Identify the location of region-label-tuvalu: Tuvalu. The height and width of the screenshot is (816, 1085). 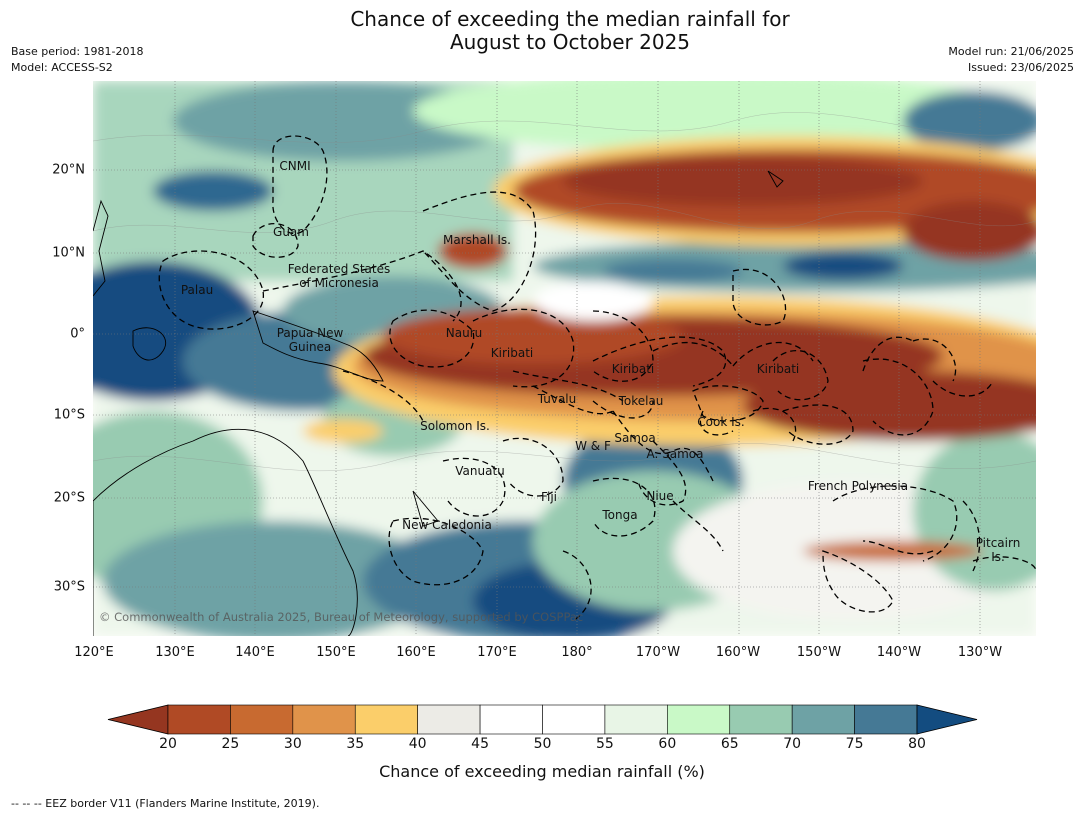
(557, 399).